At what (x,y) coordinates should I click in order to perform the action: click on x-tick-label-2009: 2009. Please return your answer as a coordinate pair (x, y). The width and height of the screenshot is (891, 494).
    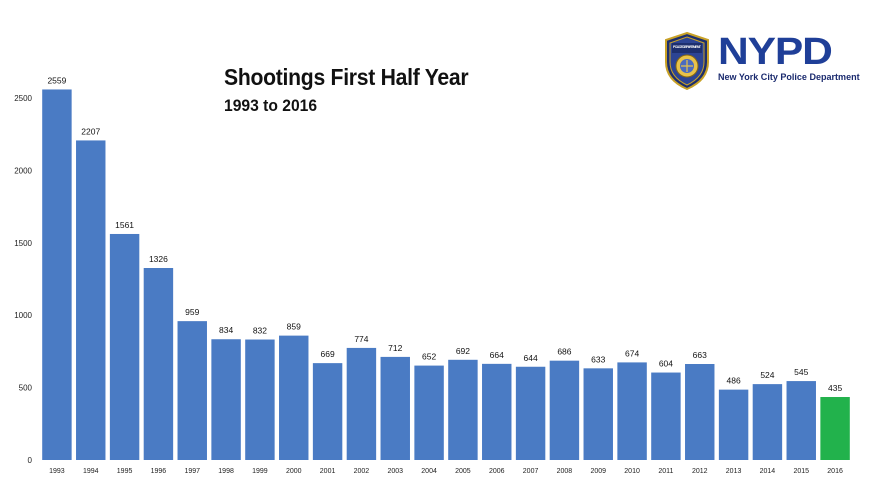
    Looking at the image, I should click on (598, 471).